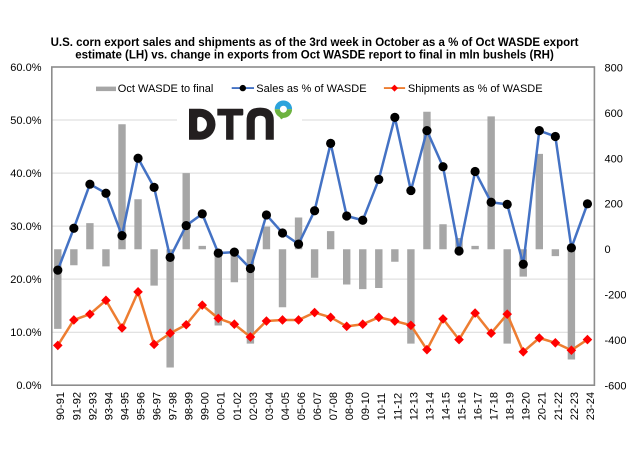 The height and width of the screenshot is (465, 640). Describe the element at coordinates (166, 89) in the screenshot. I see `svg-text: Oct WASDE to final` at that location.